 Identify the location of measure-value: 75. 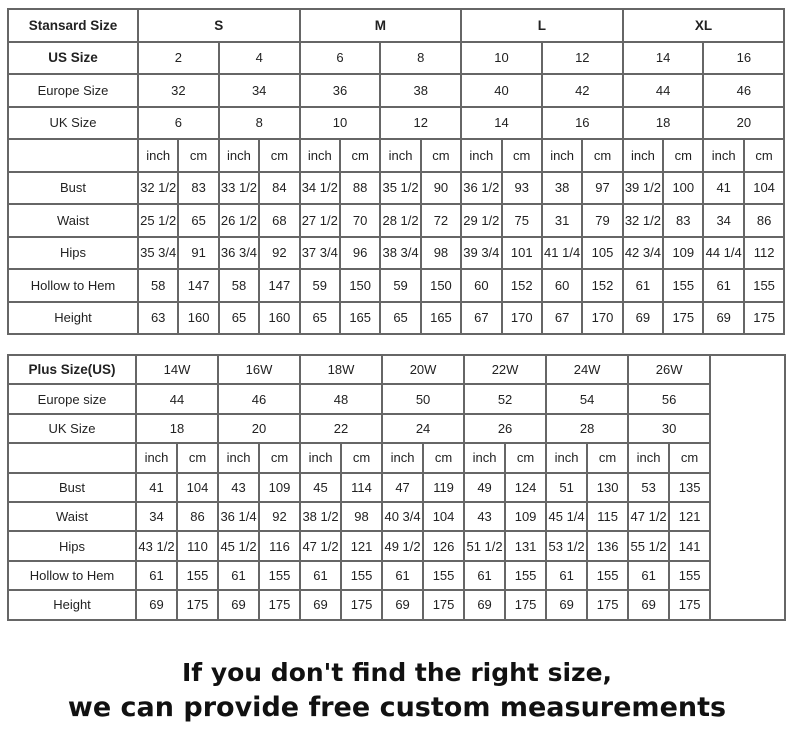
(521, 220).